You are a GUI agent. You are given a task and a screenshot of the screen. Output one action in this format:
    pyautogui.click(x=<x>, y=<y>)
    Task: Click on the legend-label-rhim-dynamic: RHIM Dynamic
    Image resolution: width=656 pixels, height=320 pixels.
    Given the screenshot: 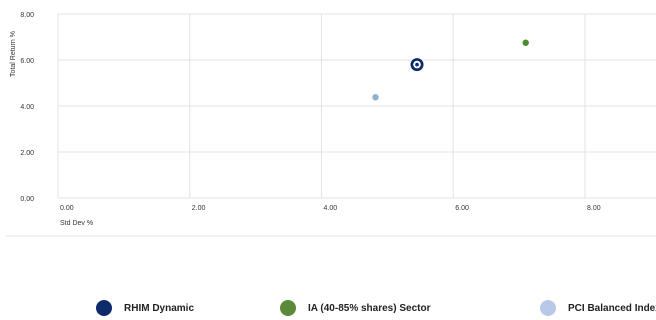 What is the action you would take?
    pyautogui.click(x=159, y=308)
    